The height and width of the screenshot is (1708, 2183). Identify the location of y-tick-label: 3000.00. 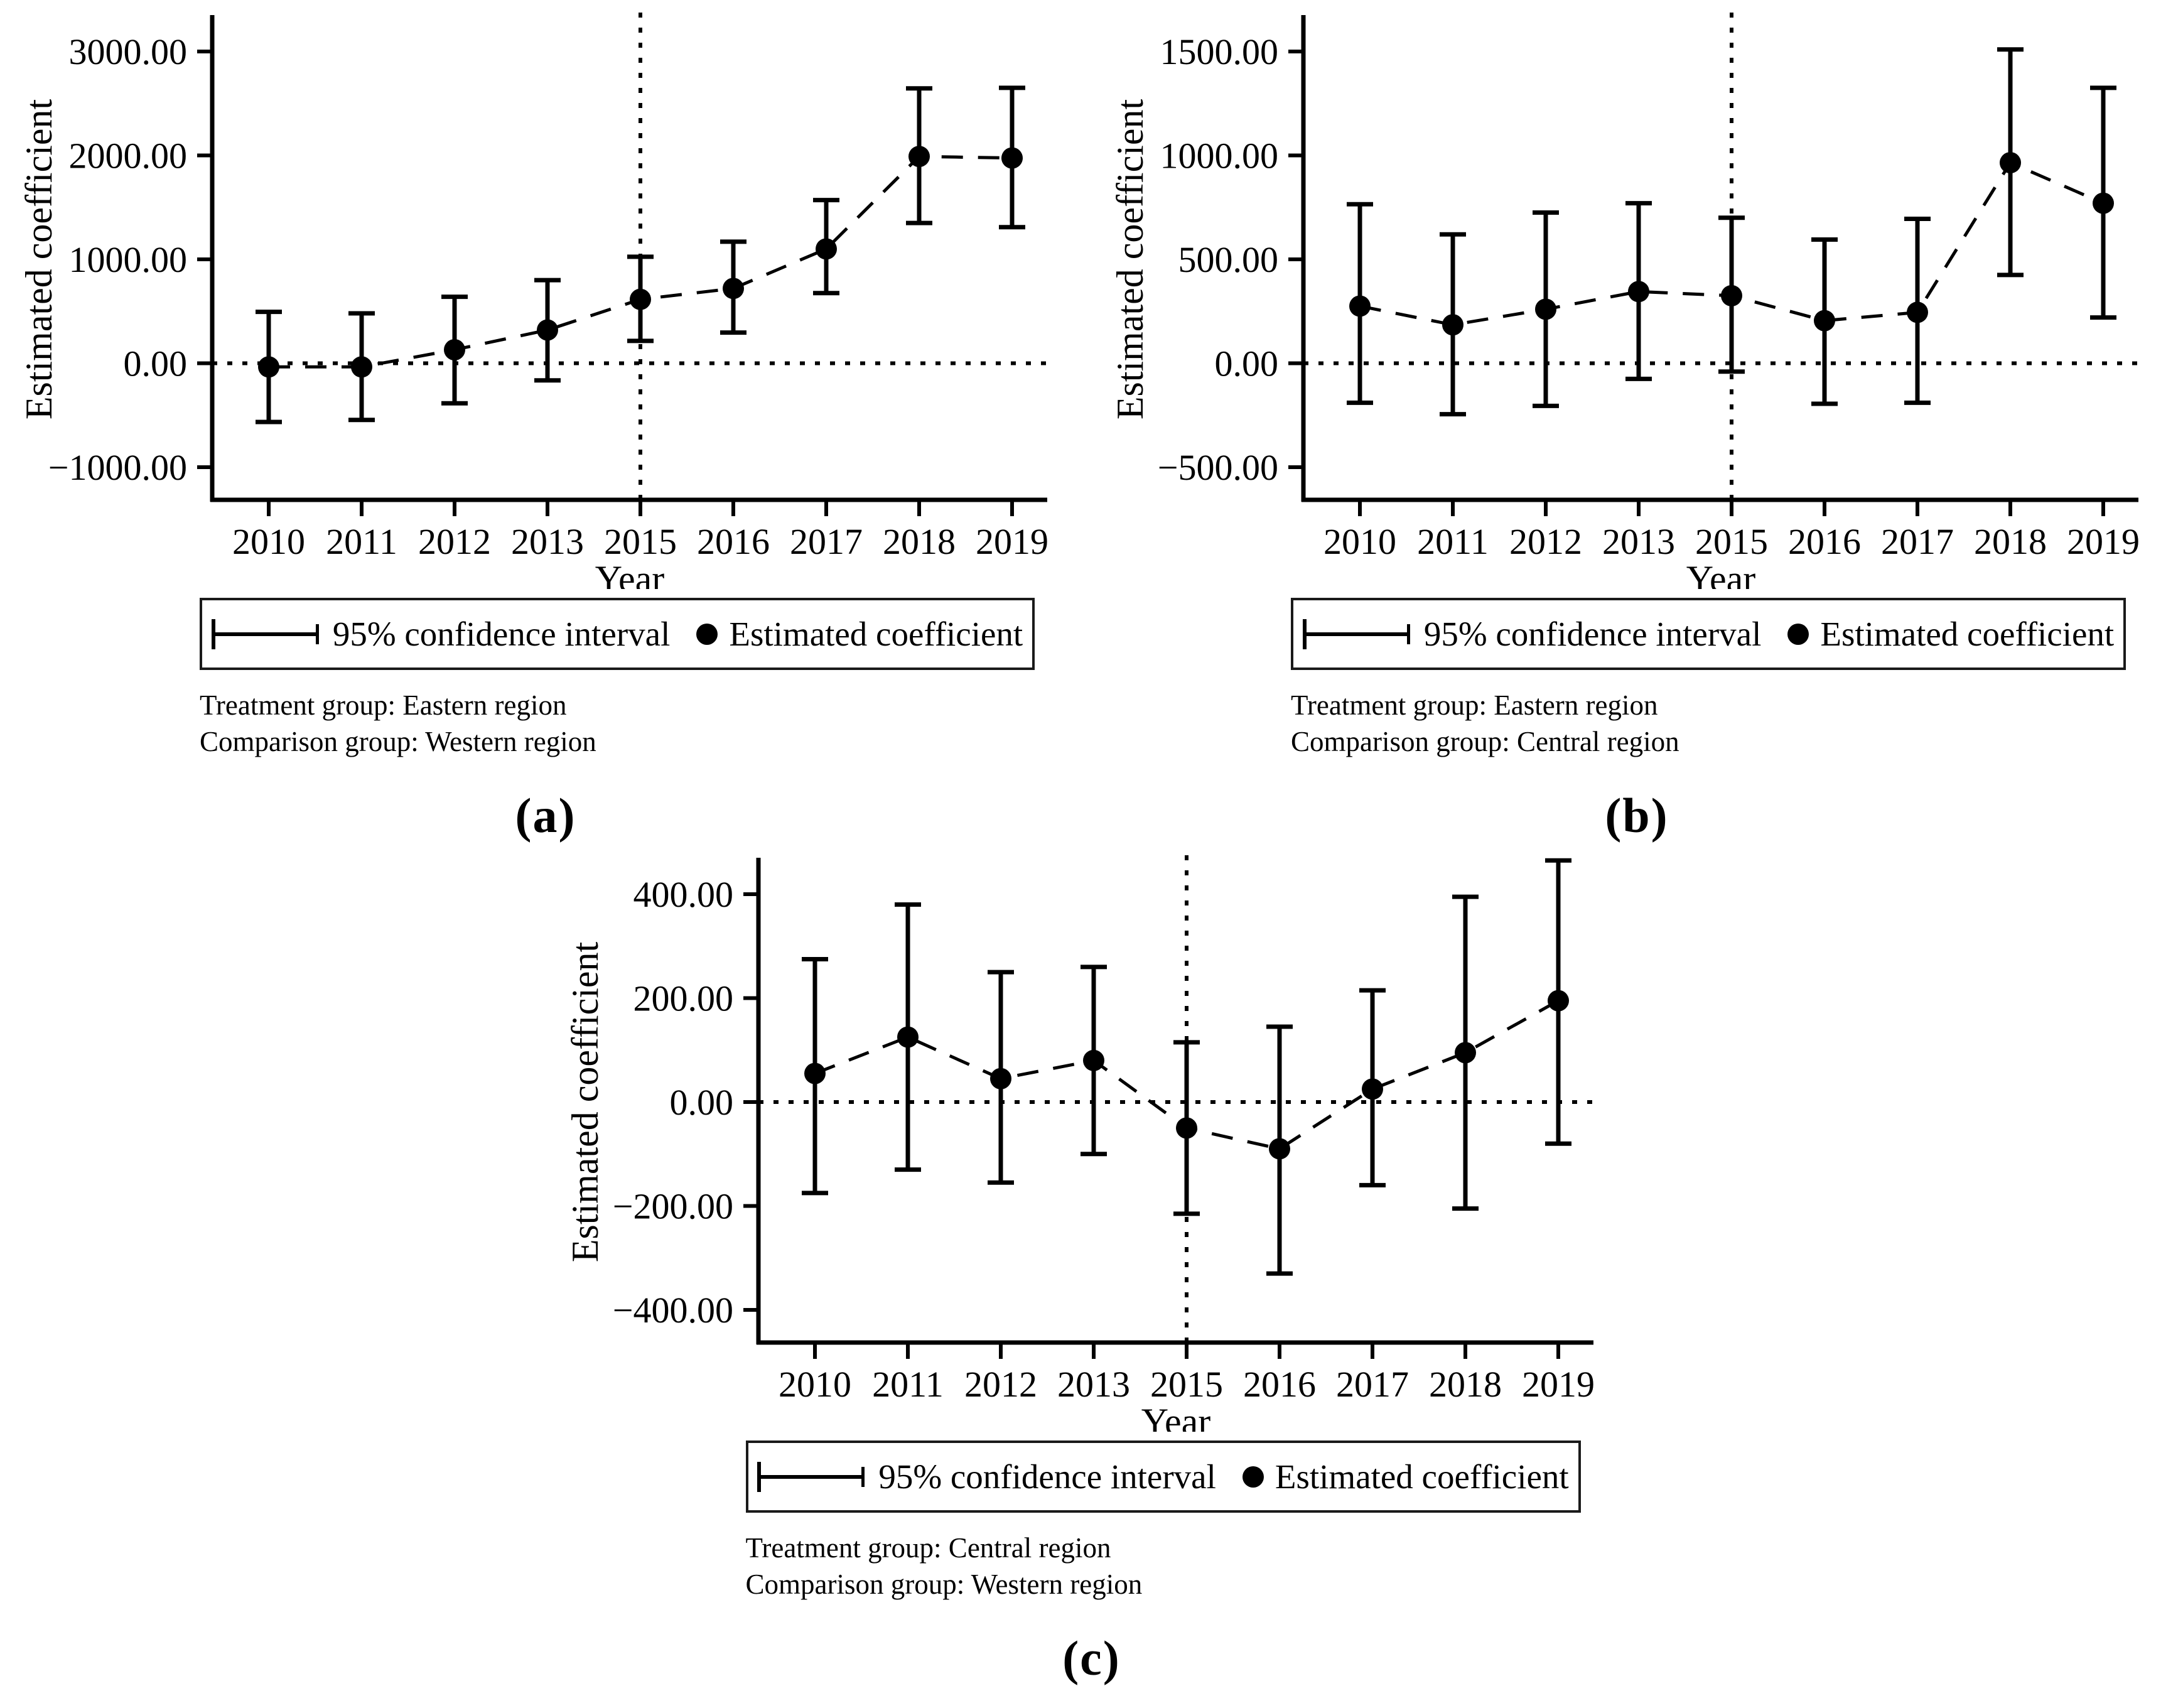
(128, 51).